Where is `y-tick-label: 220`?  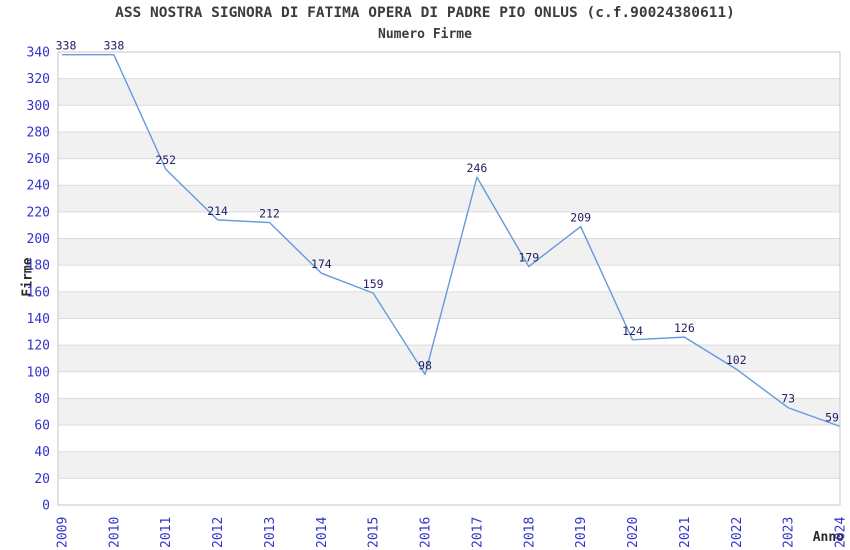 y-tick-label: 220 is located at coordinates (38, 212).